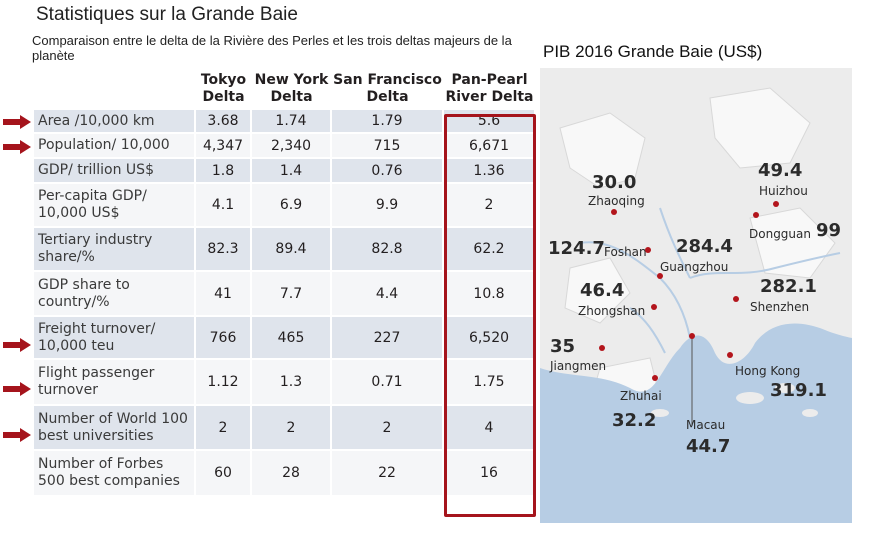  I want to click on table-cell: 715, so click(388, 146).